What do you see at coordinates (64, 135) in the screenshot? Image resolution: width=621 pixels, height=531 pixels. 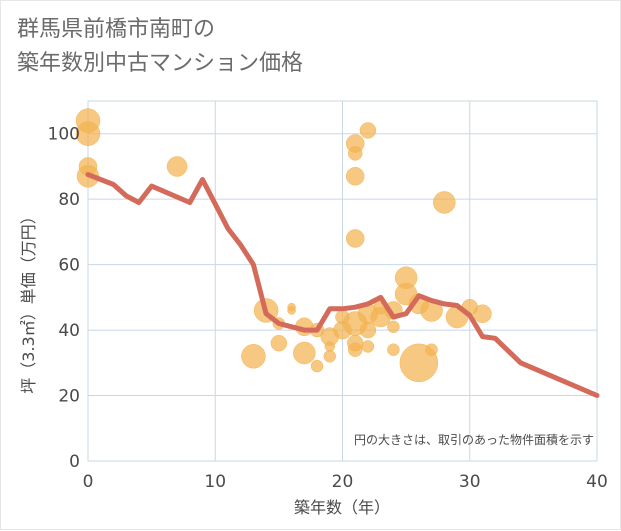 I see `y-tick-label: 100` at bounding box center [64, 135].